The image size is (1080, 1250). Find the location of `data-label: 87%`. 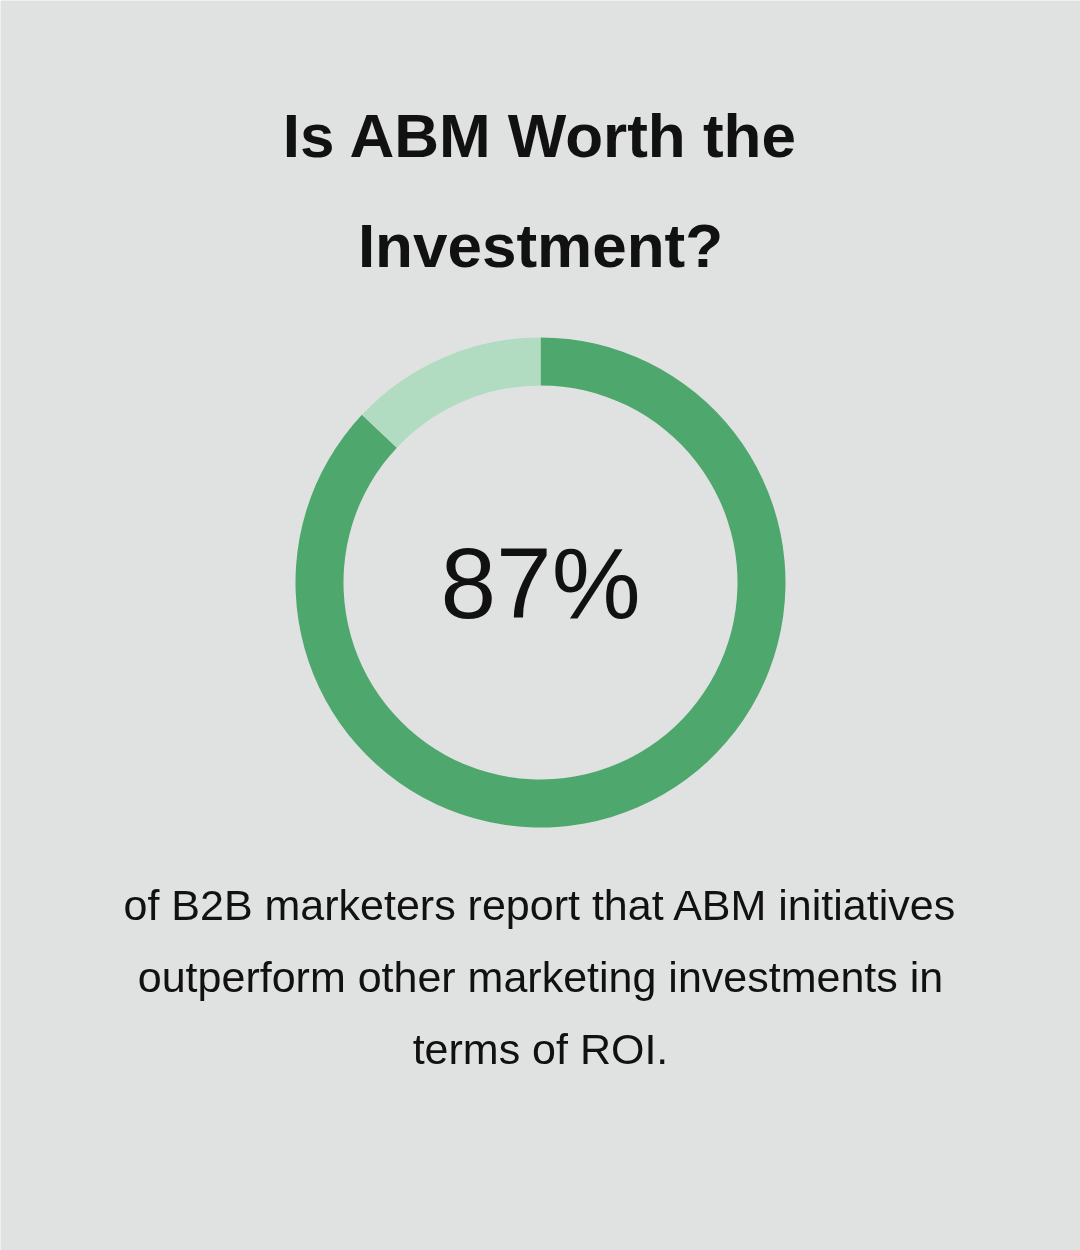

data-label: 87% is located at coordinates (540, 582).